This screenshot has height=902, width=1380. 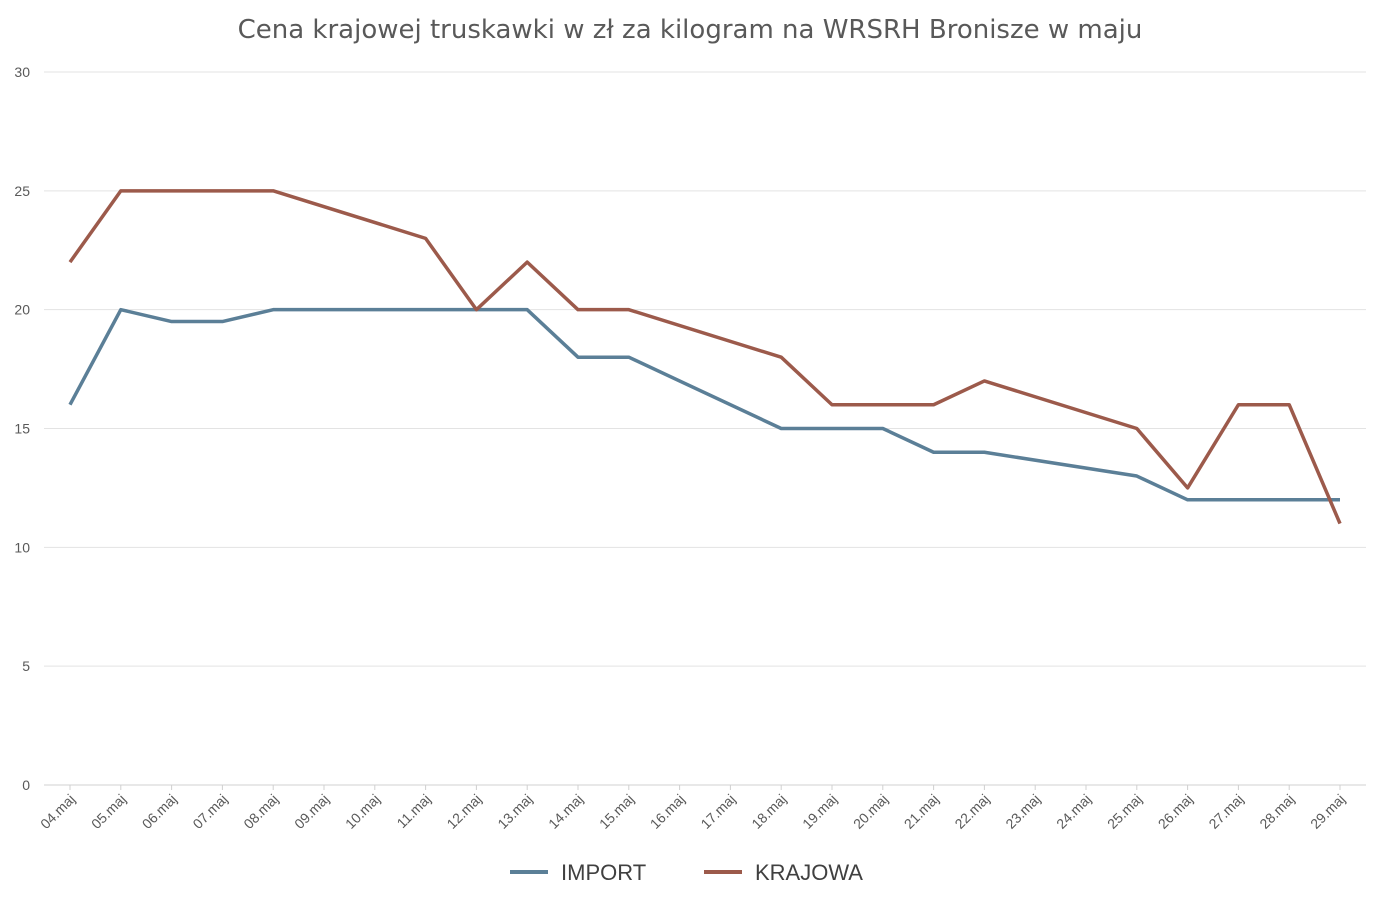 What do you see at coordinates (616, 811) in the screenshot?
I see `x-tick-label: 15.maj` at bounding box center [616, 811].